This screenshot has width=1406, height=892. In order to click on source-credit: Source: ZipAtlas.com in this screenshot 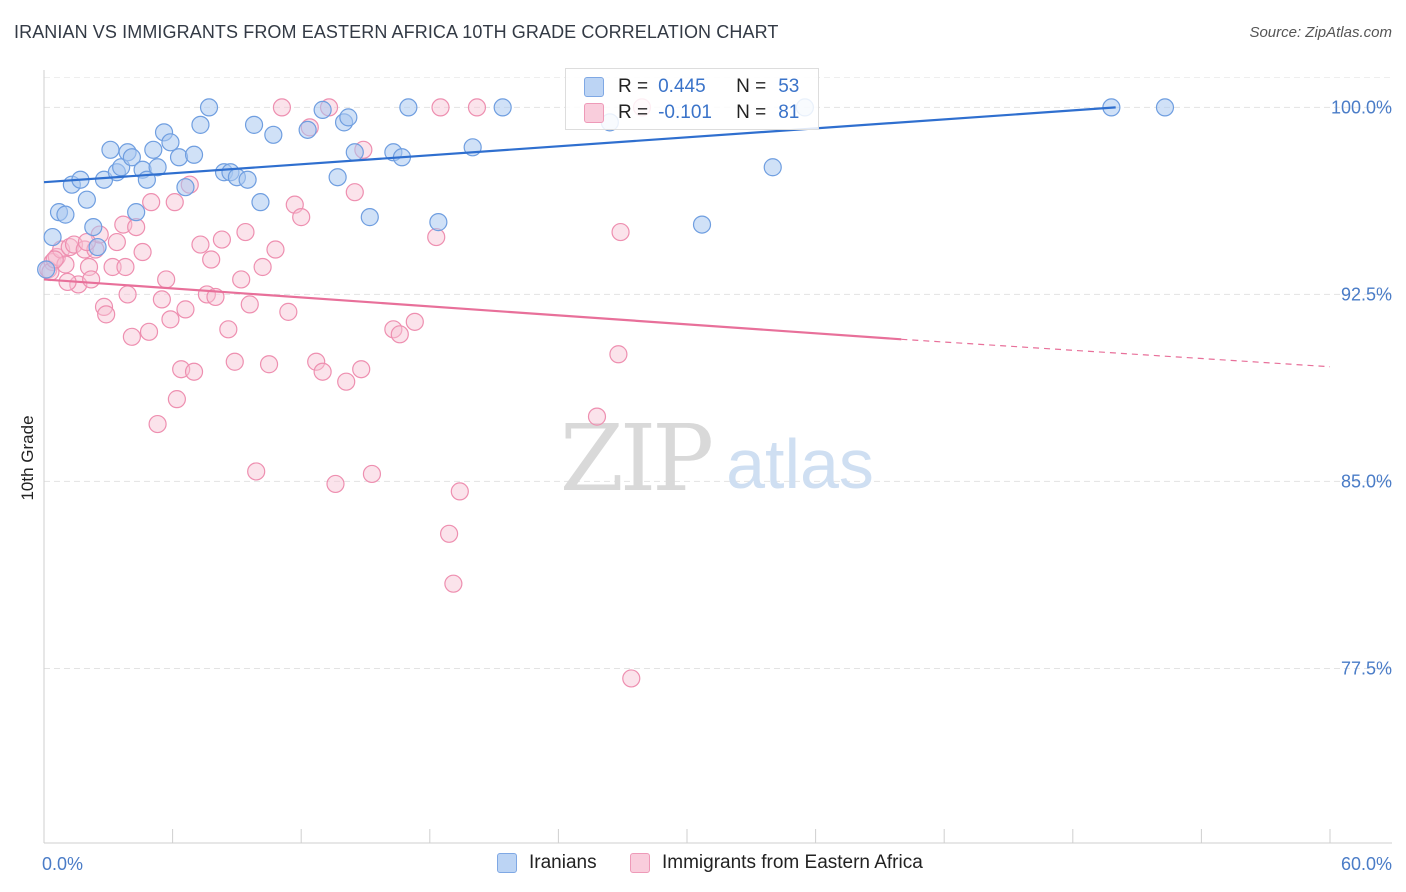, I will do `click(1320, 32)`.